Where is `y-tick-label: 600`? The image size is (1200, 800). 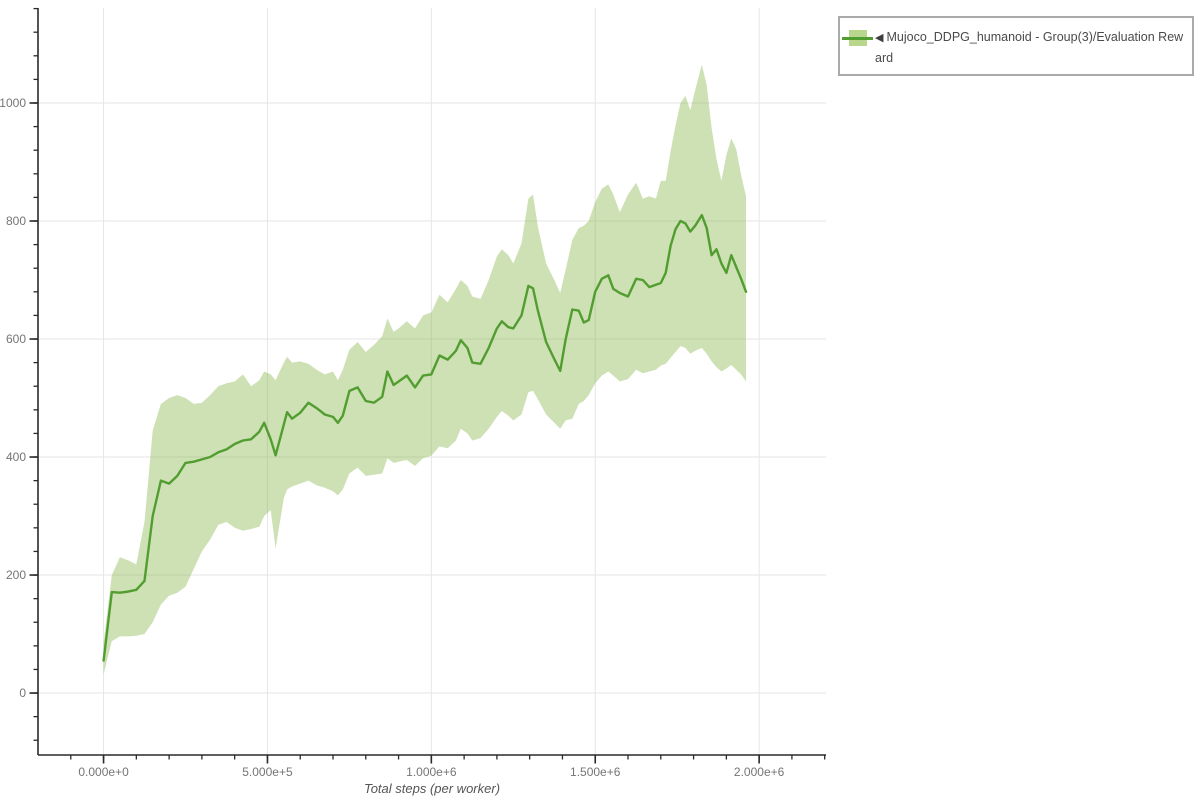 y-tick-label: 600 is located at coordinates (16, 339).